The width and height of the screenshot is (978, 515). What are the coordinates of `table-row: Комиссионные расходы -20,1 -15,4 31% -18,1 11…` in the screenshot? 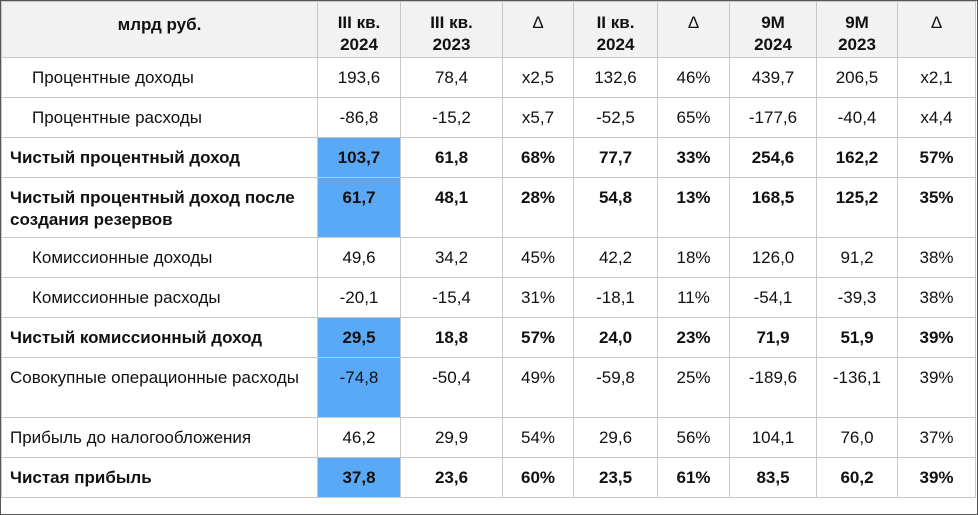 It's located at (488, 297).